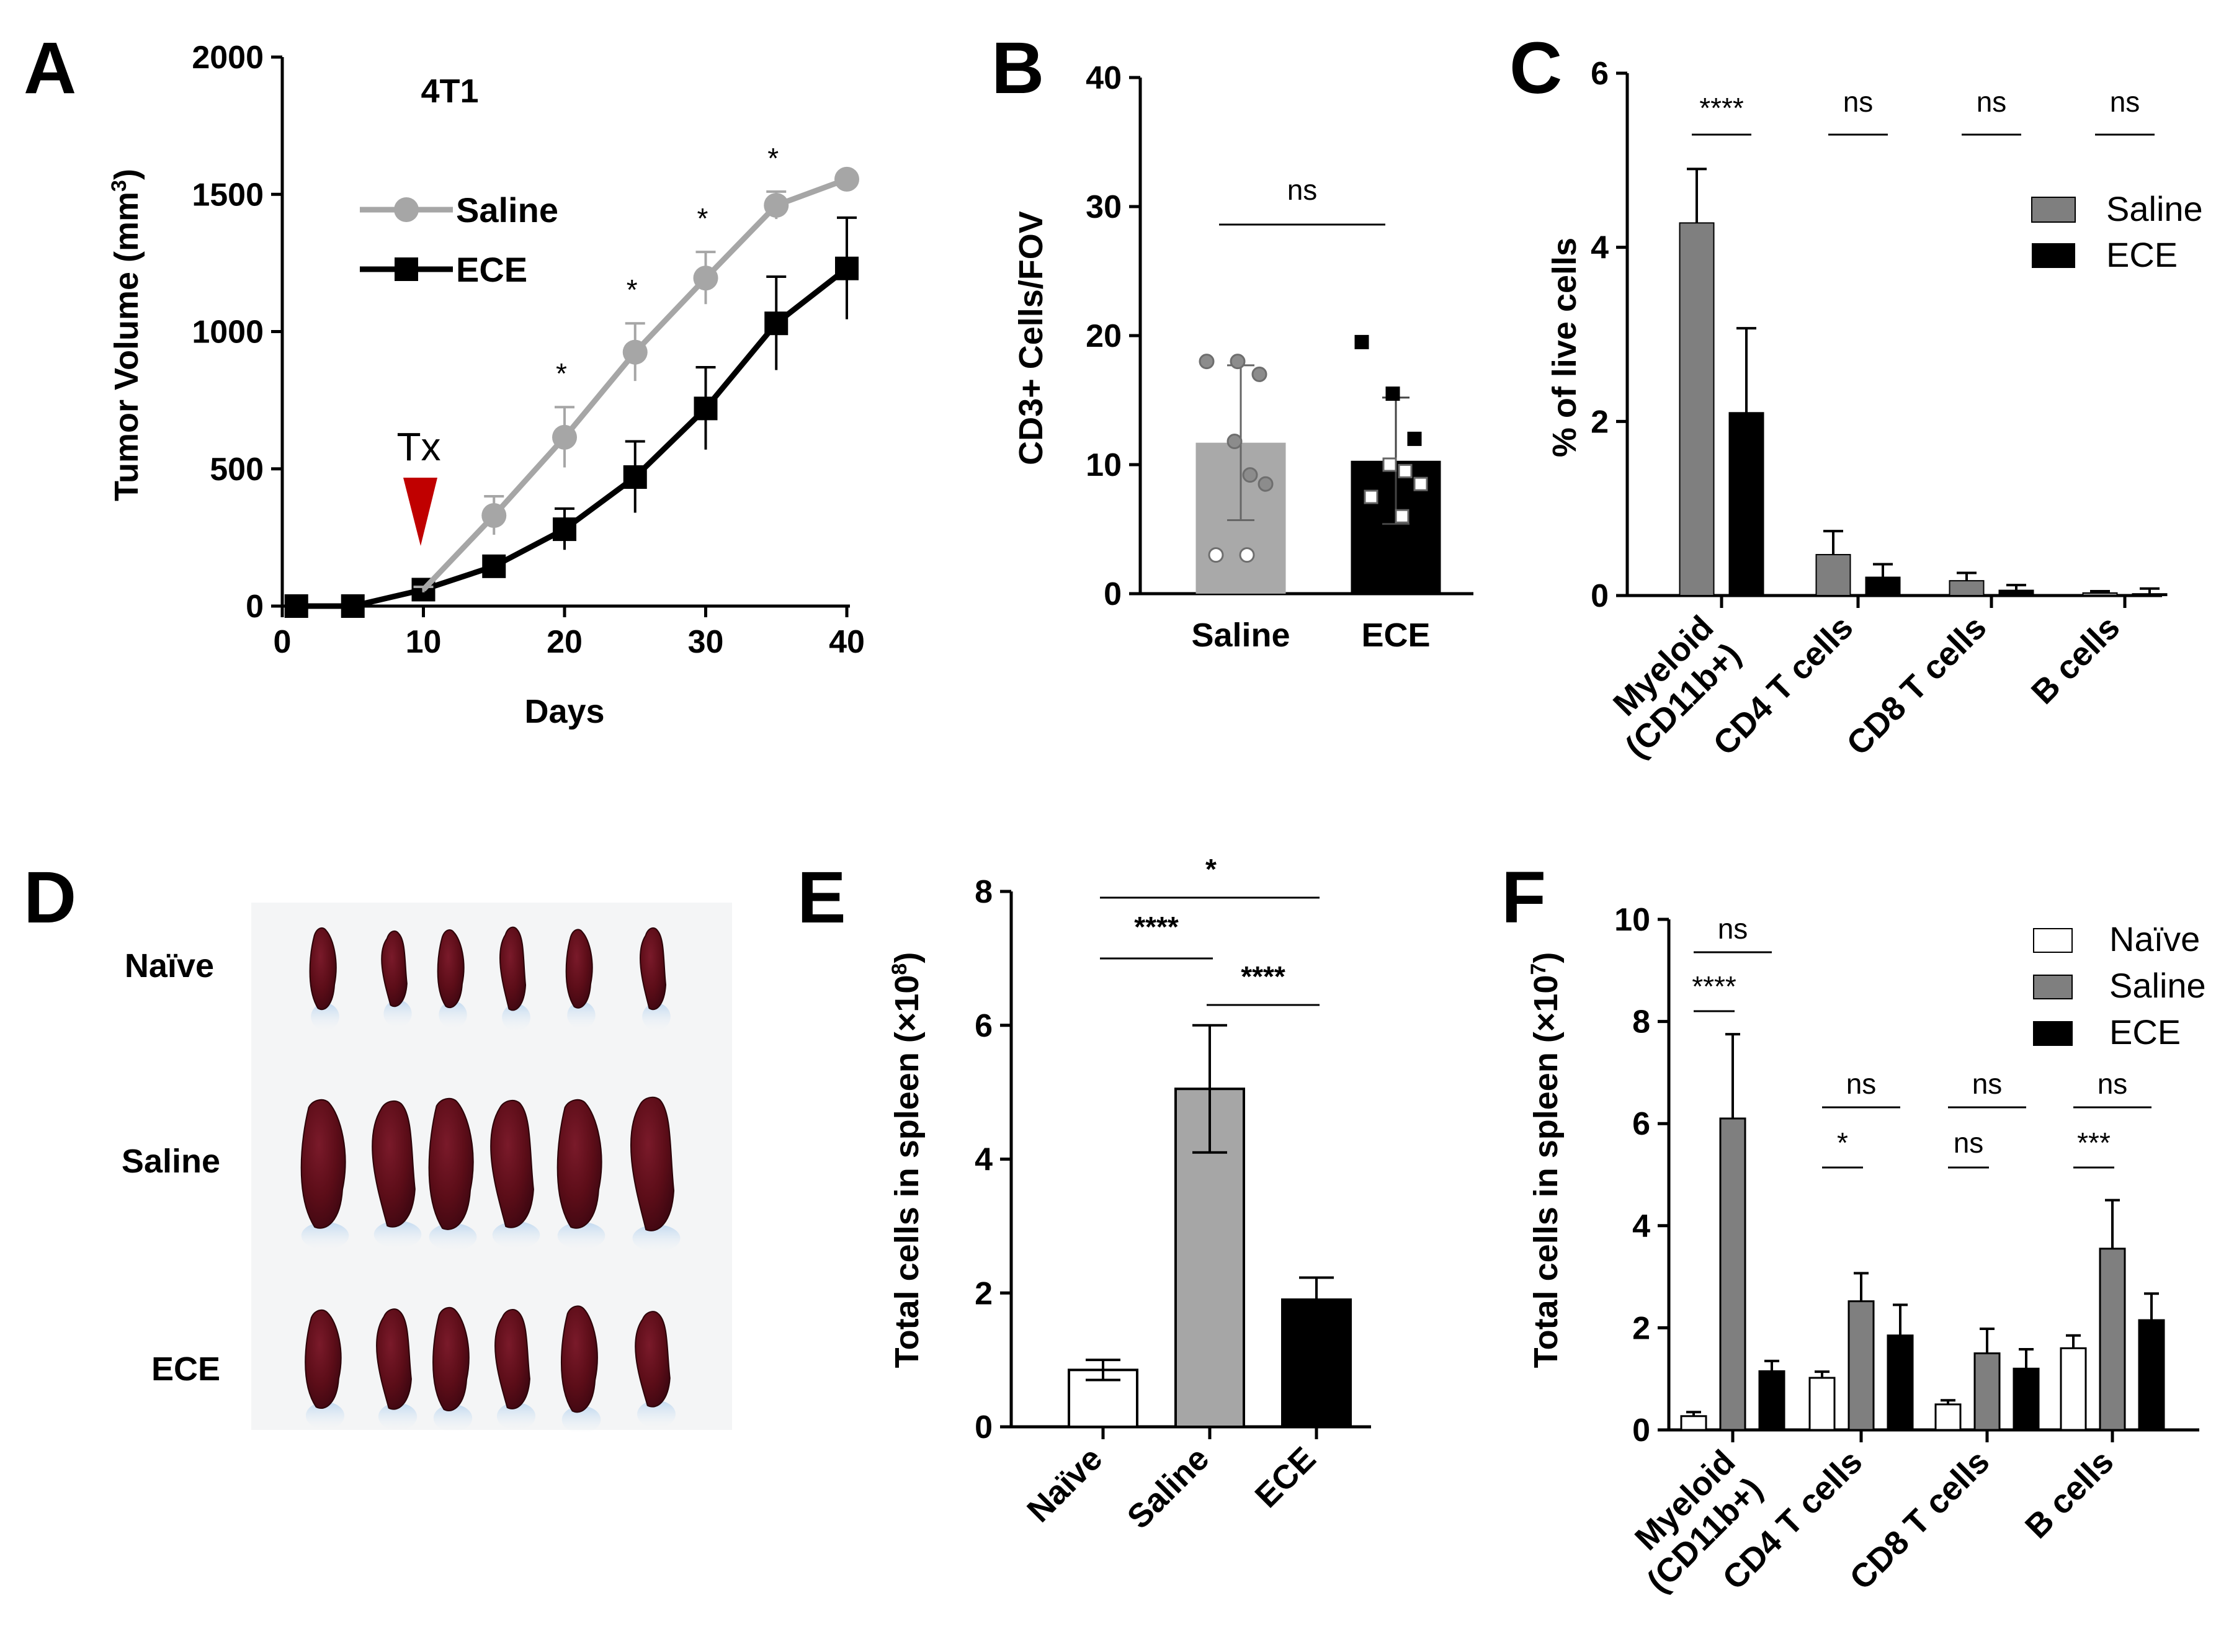 The width and height of the screenshot is (2234, 1652). Describe the element at coordinates (420, 512) in the screenshot. I see `a-tx-arrow` at that location.